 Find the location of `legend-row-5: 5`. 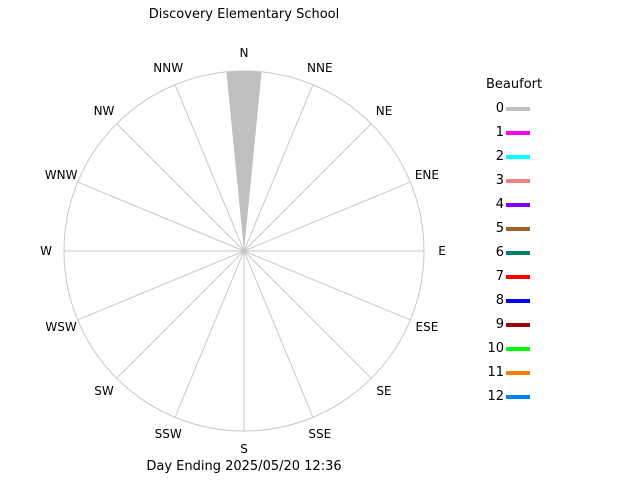

legend-row-5: 5 is located at coordinates (516, 229).